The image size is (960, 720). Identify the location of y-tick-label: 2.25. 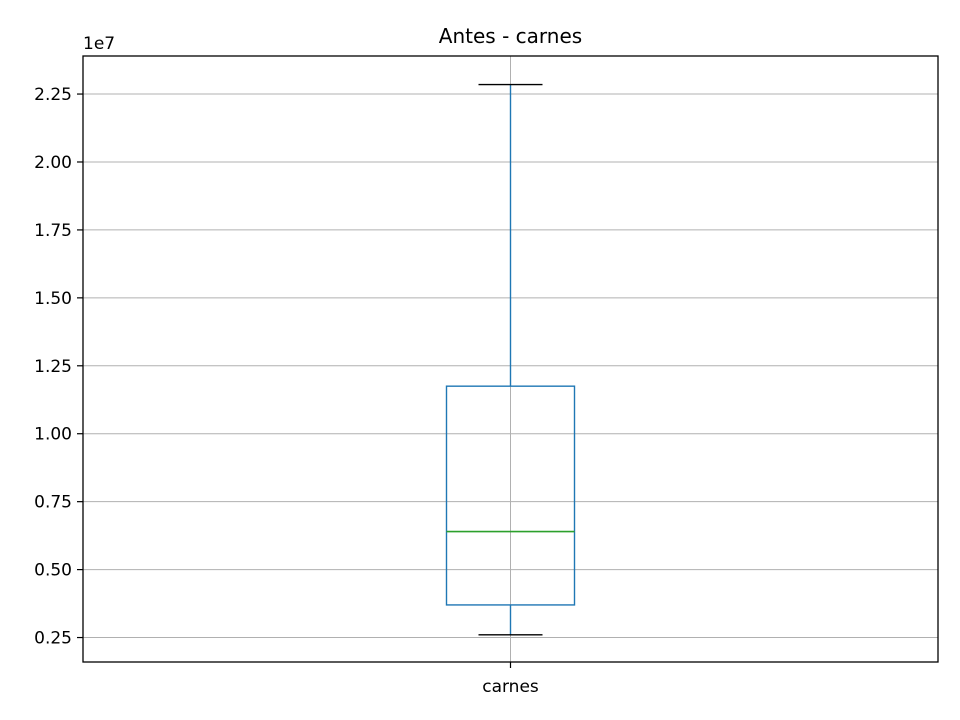
(53, 95).